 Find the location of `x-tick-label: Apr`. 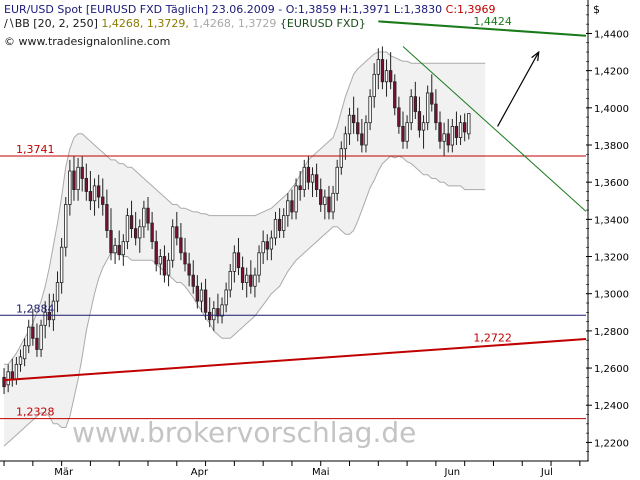

x-tick-label: Apr is located at coordinates (200, 472).